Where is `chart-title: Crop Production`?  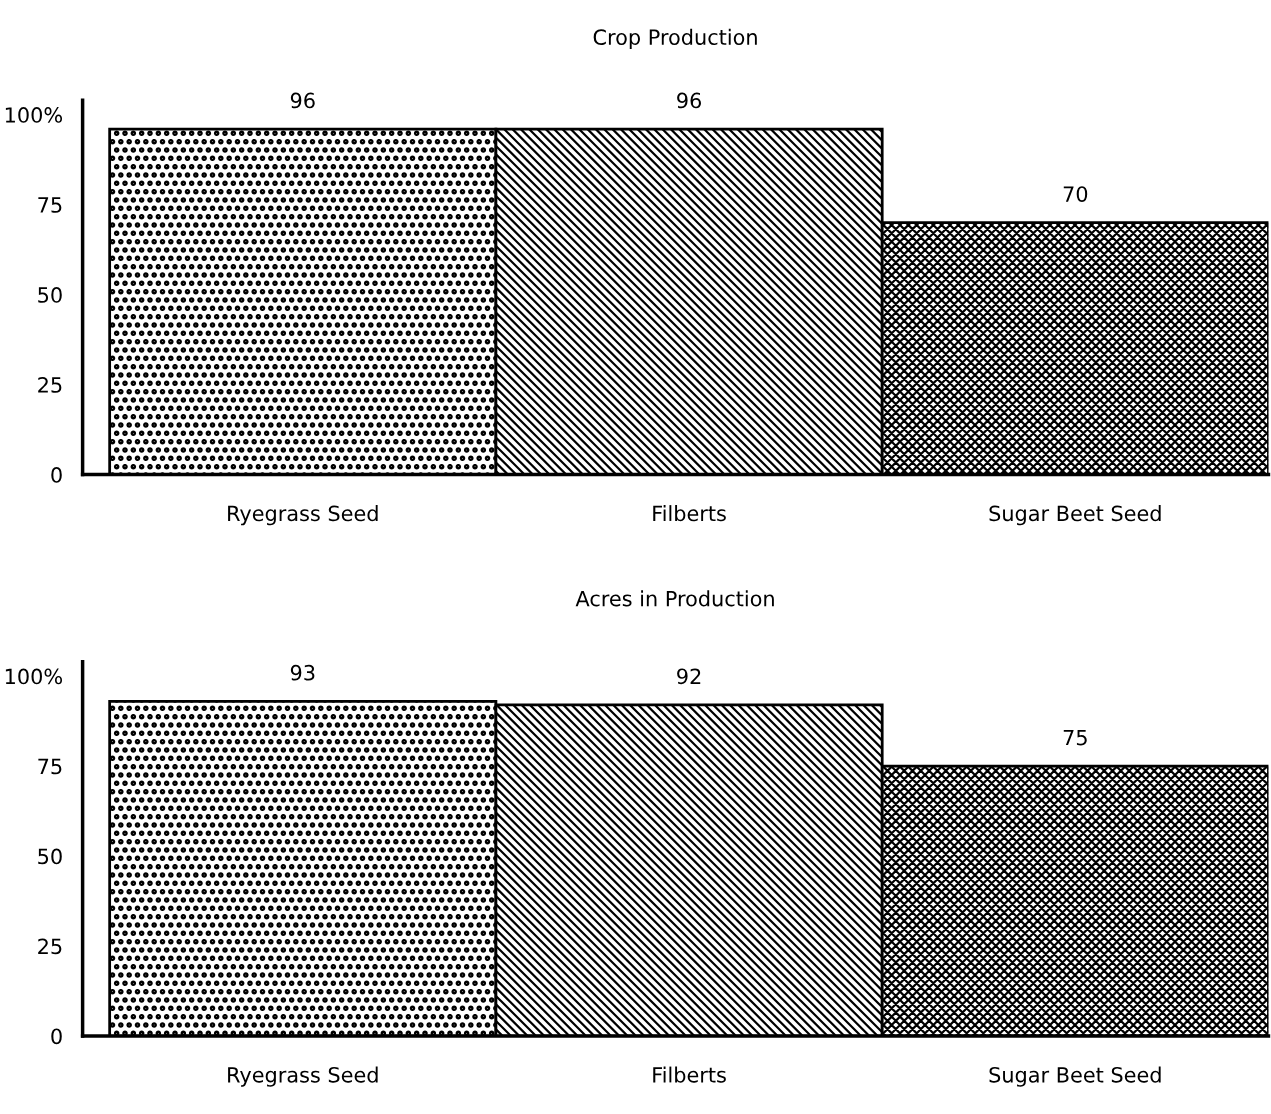
chart-title: Crop Production is located at coordinates (675, 39).